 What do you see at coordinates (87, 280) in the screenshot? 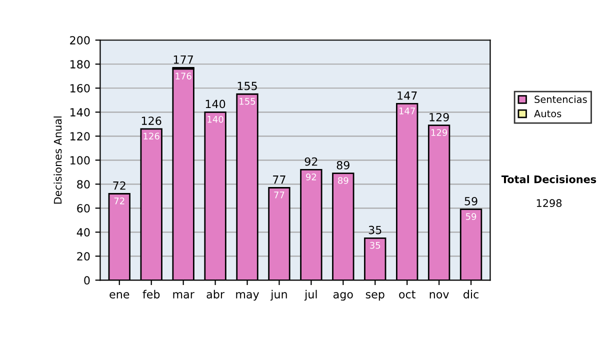
I see `y-tick-label: 0` at bounding box center [87, 280].